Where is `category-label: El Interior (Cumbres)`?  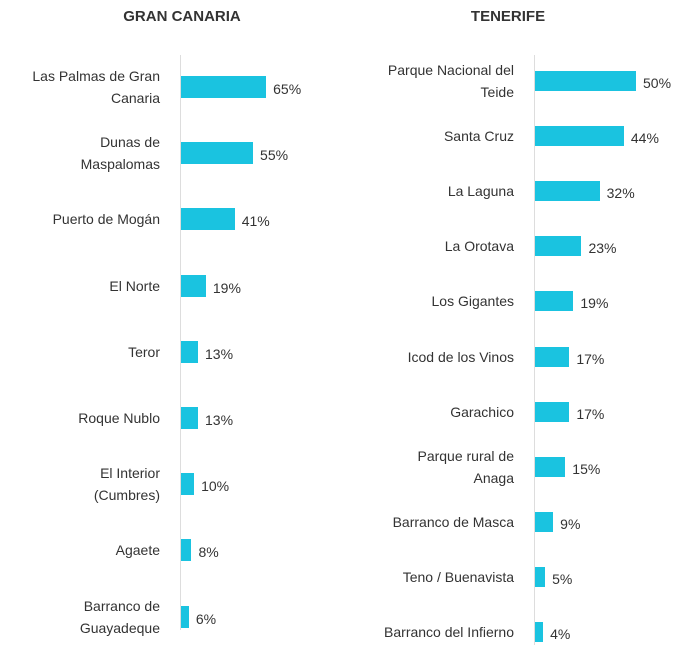
category-label: El Interior (Cumbres) is located at coordinates (126, 484).